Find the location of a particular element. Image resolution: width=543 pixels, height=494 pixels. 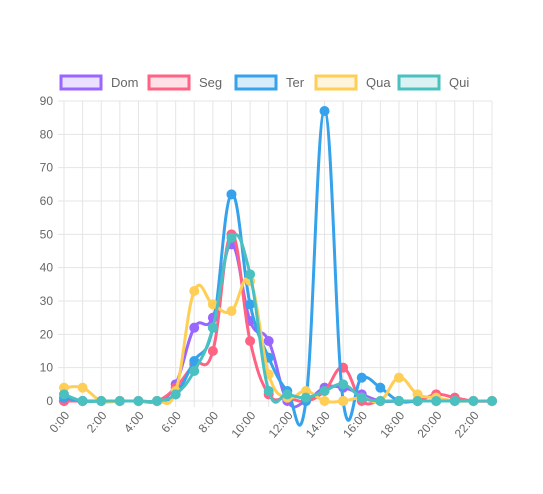

y-tick-label: 80 is located at coordinates (47, 134).